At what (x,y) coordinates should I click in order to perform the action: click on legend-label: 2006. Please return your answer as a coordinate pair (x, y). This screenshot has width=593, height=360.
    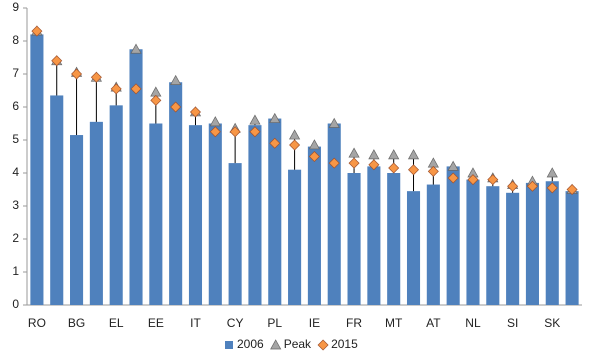
    Looking at the image, I should click on (250, 344).